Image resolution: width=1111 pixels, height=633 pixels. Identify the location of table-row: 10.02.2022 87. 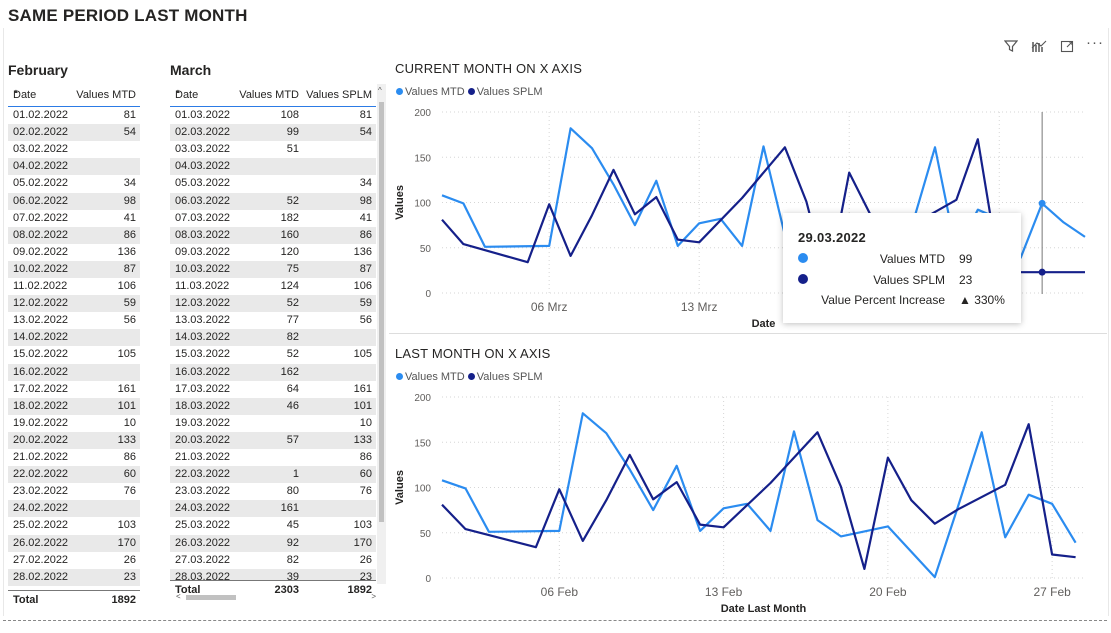
(74, 269).